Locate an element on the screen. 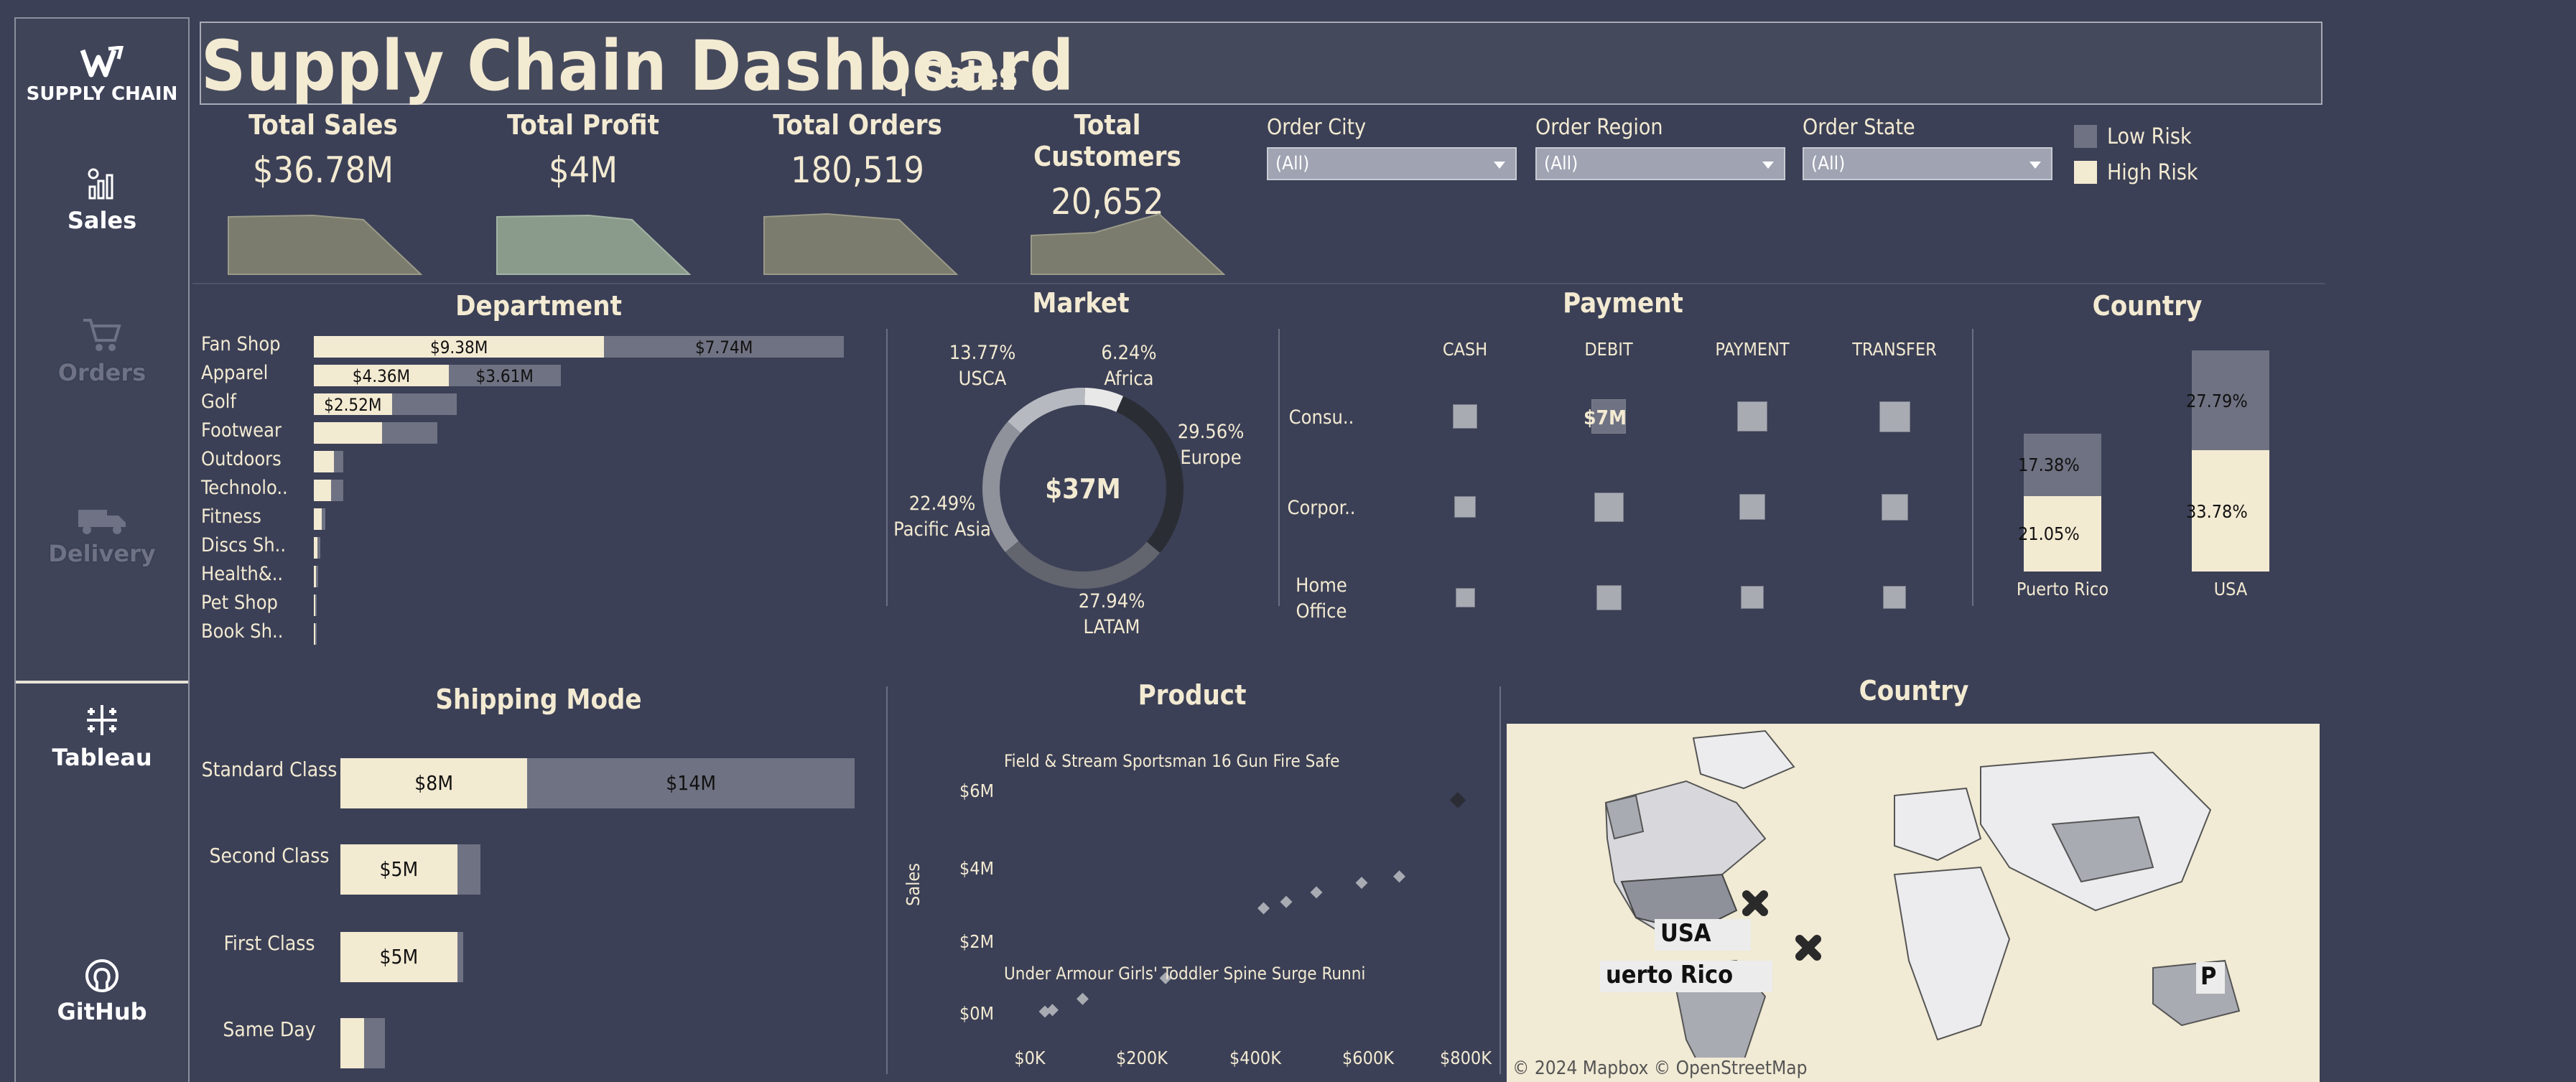 The image size is (2576, 1082). sidebar-item-github-label: GitHub is located at coordinates (102, 1011).